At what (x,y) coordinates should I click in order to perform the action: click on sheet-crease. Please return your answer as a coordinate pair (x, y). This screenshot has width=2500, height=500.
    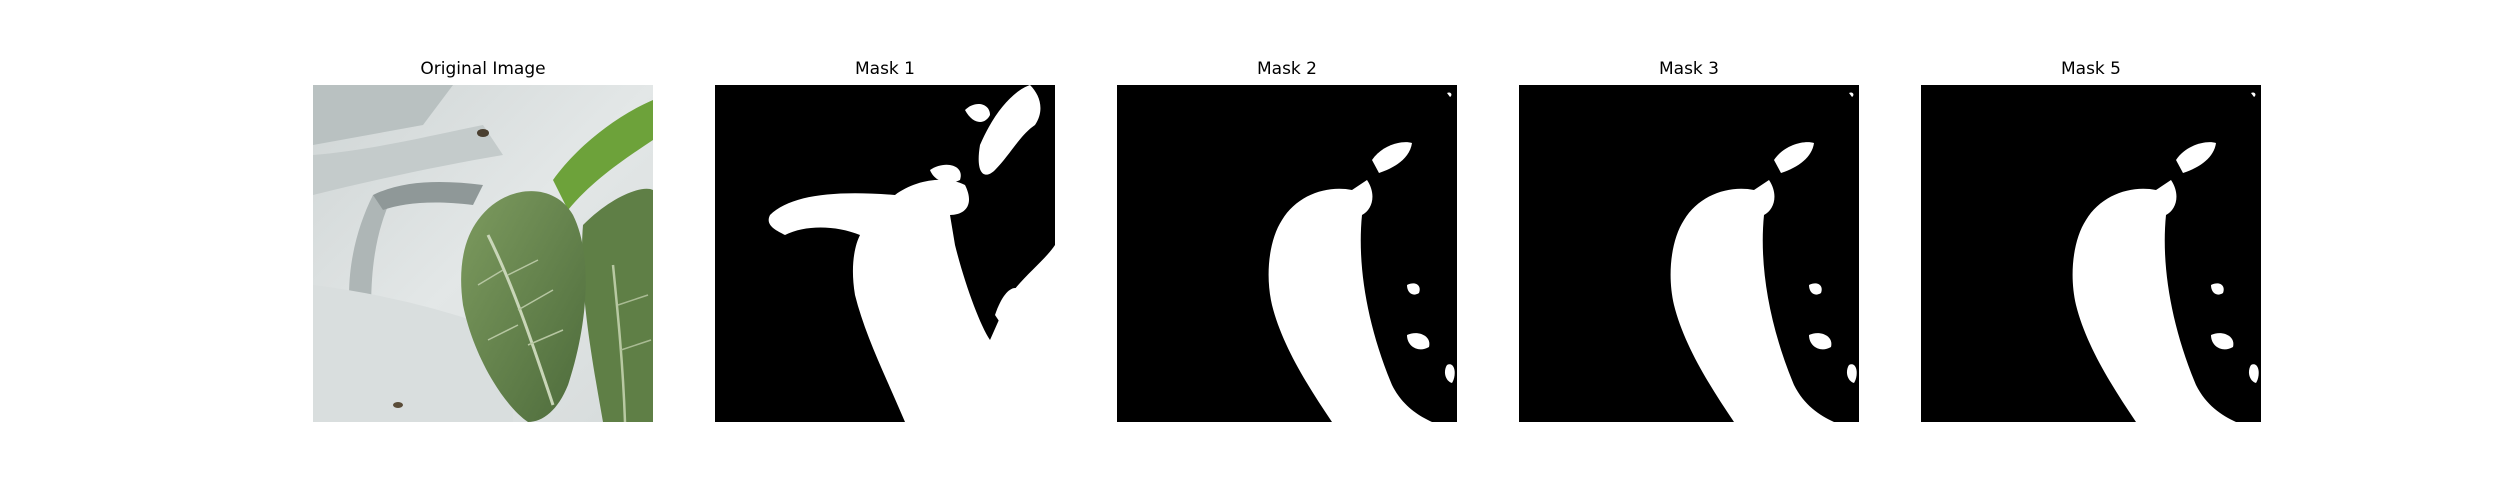
    Looking at the image, I should click on (428, 196).